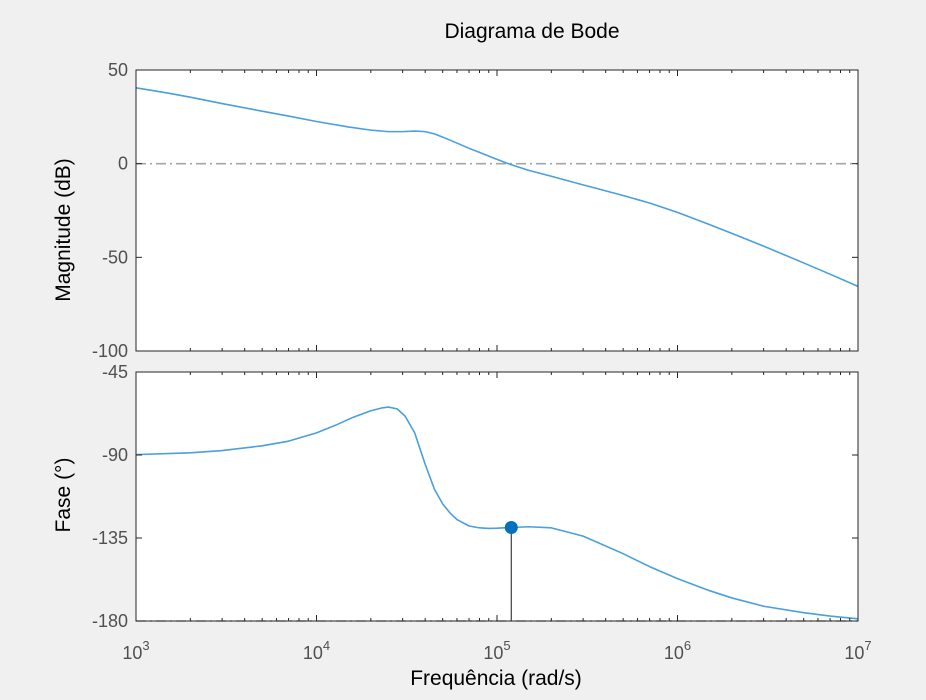 This screenshot has height=700, width=926. Describe the element at coordinates (677, 650) in the screenshot. I see `x-tick-label: 10⁶` at that location.